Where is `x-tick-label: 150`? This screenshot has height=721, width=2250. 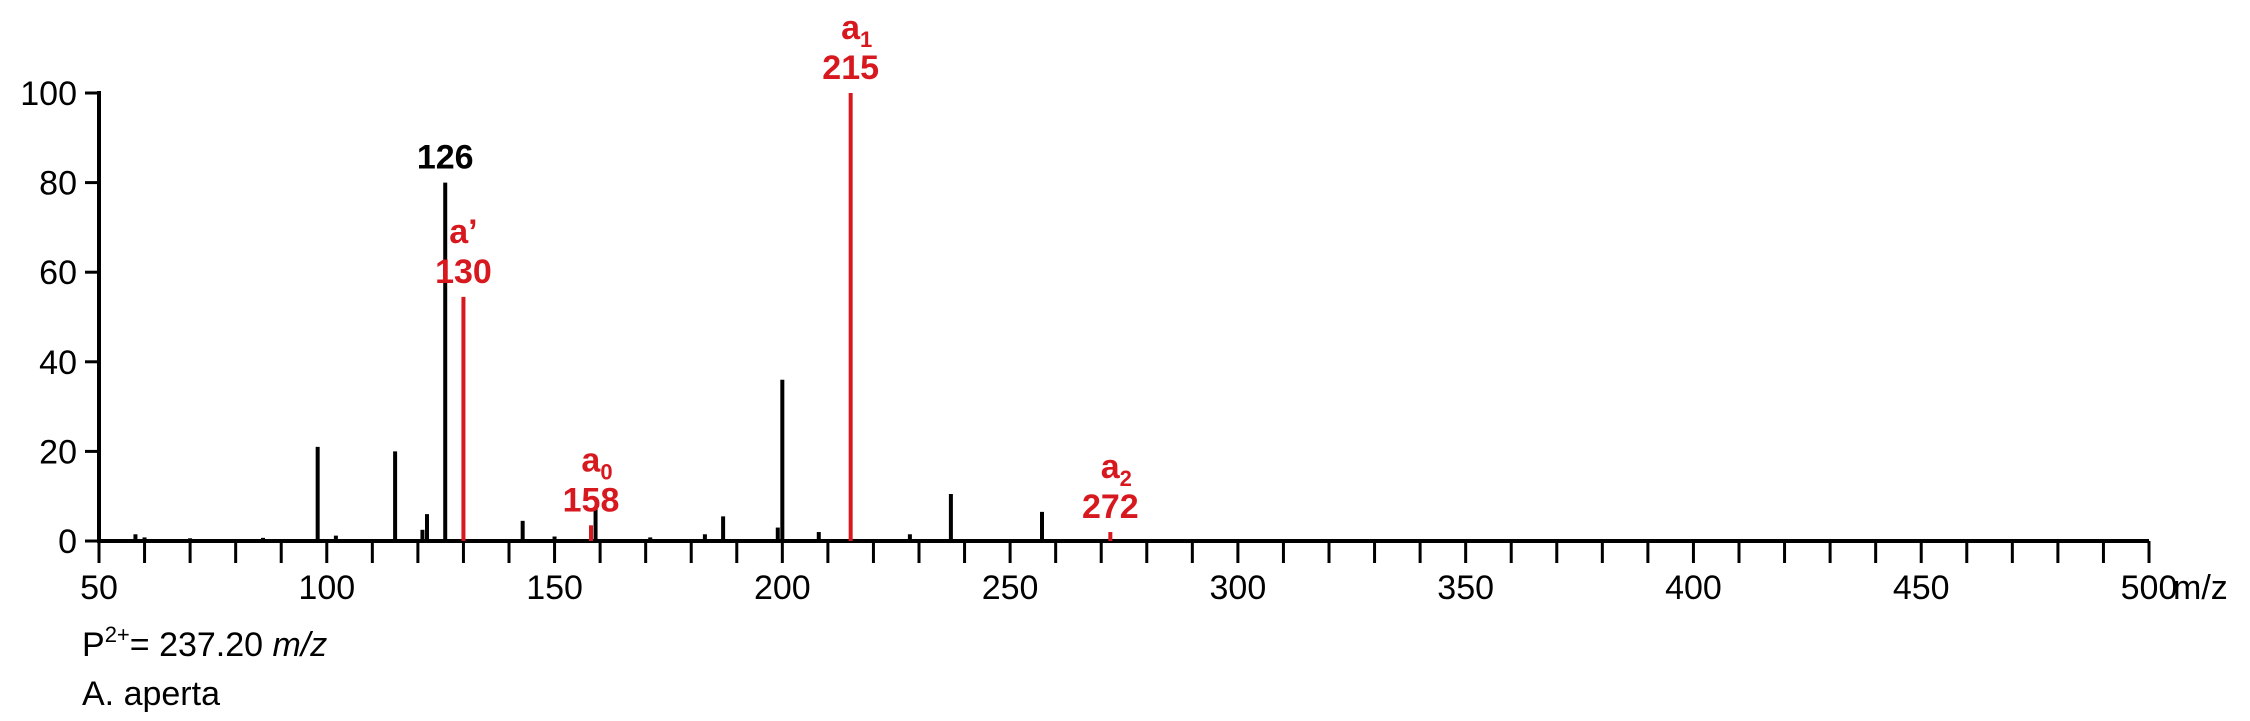
x-tick-label: 150 is located at coordinates (554, 588).